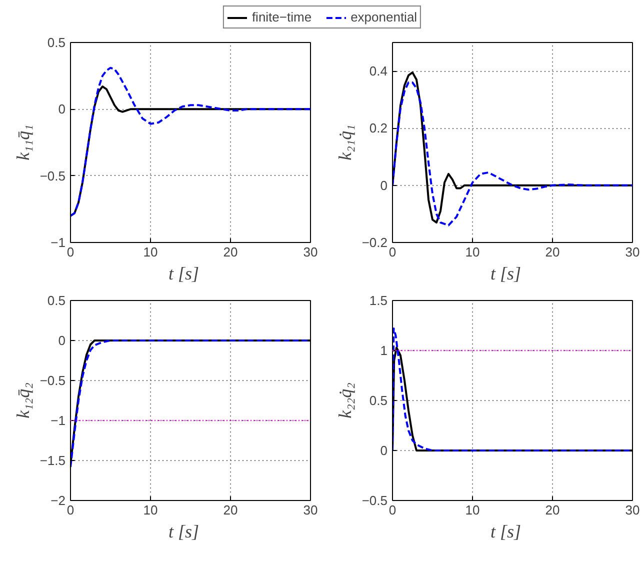  I want to click on y-tick-label: 1.5, so click(378, 300).